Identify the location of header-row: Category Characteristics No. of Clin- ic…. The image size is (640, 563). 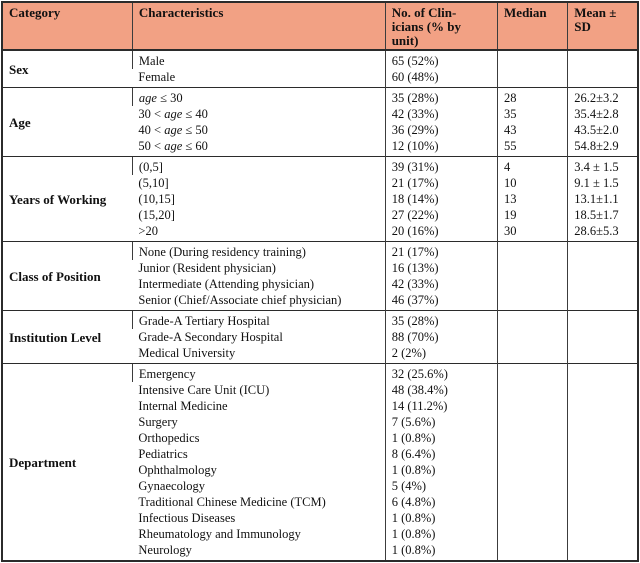
(320, 26).